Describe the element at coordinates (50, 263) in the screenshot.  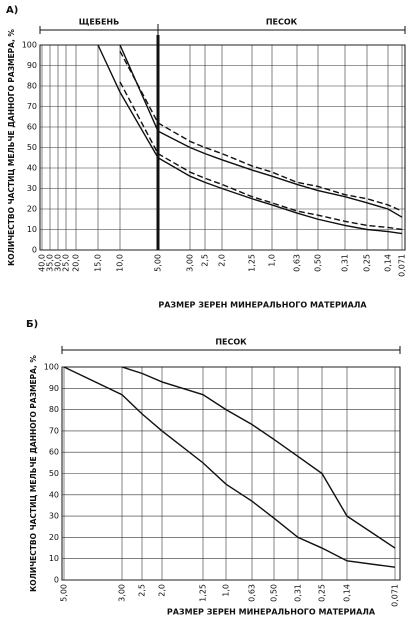
I see `x-tick-label: 35,0` at that location.